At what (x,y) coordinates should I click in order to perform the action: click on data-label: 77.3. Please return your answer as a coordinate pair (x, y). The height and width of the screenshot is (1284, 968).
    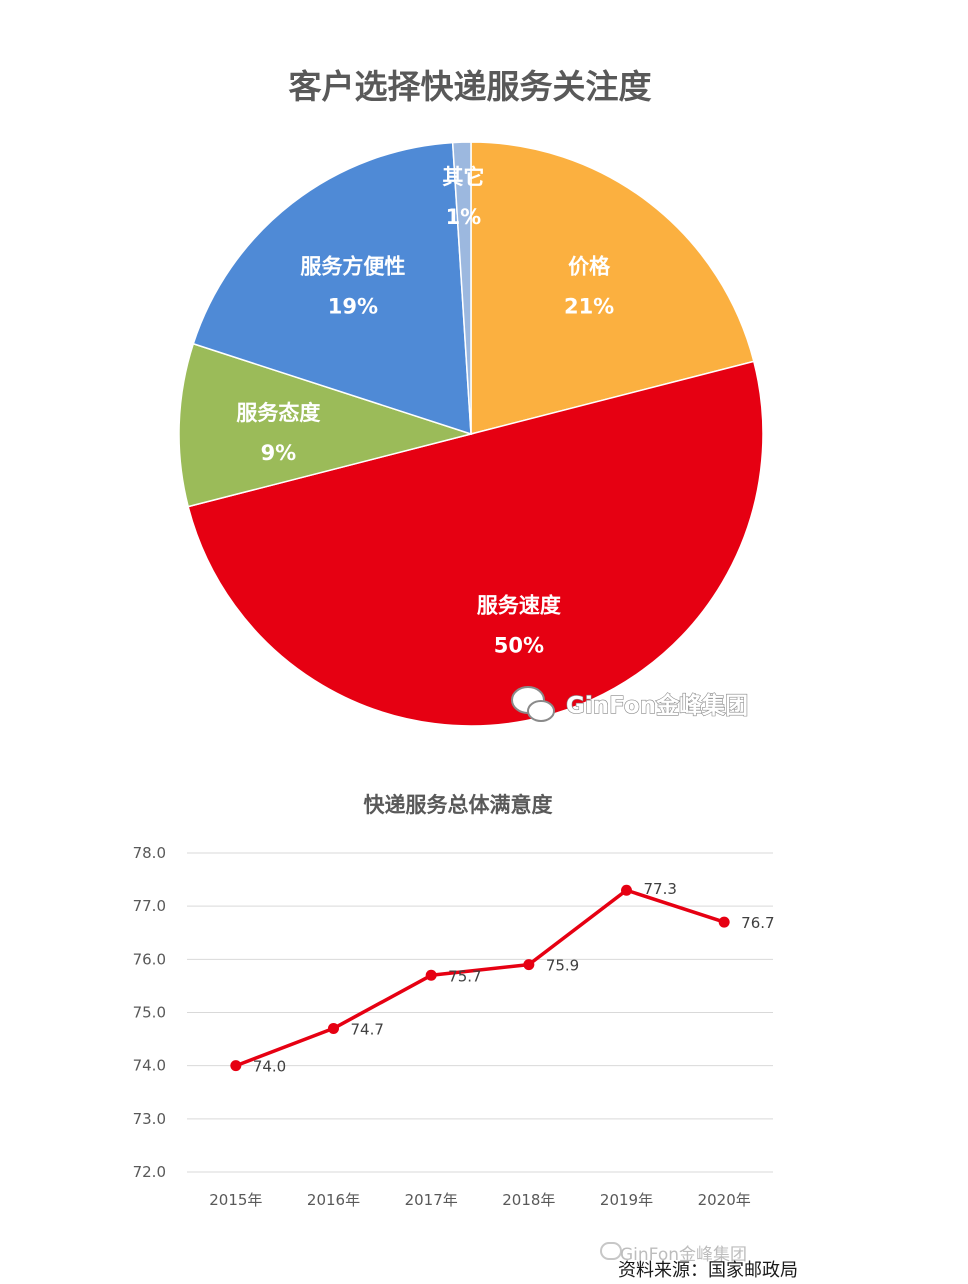
    Looking at the image, I should click on (660, 889).